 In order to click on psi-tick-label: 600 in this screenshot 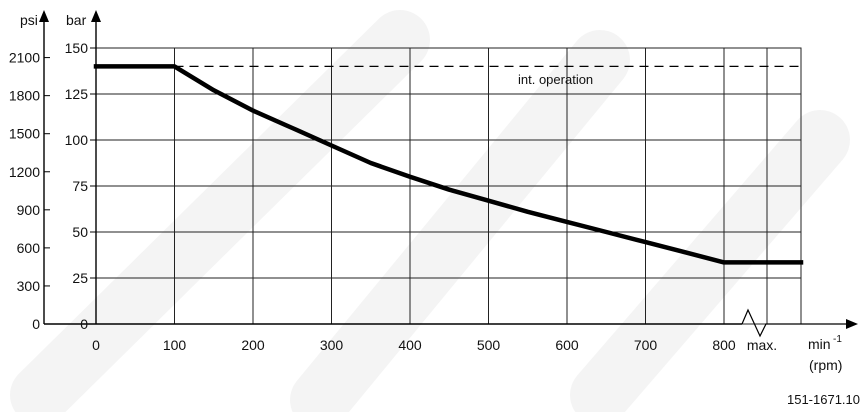, I will do `click(29, 248)`.